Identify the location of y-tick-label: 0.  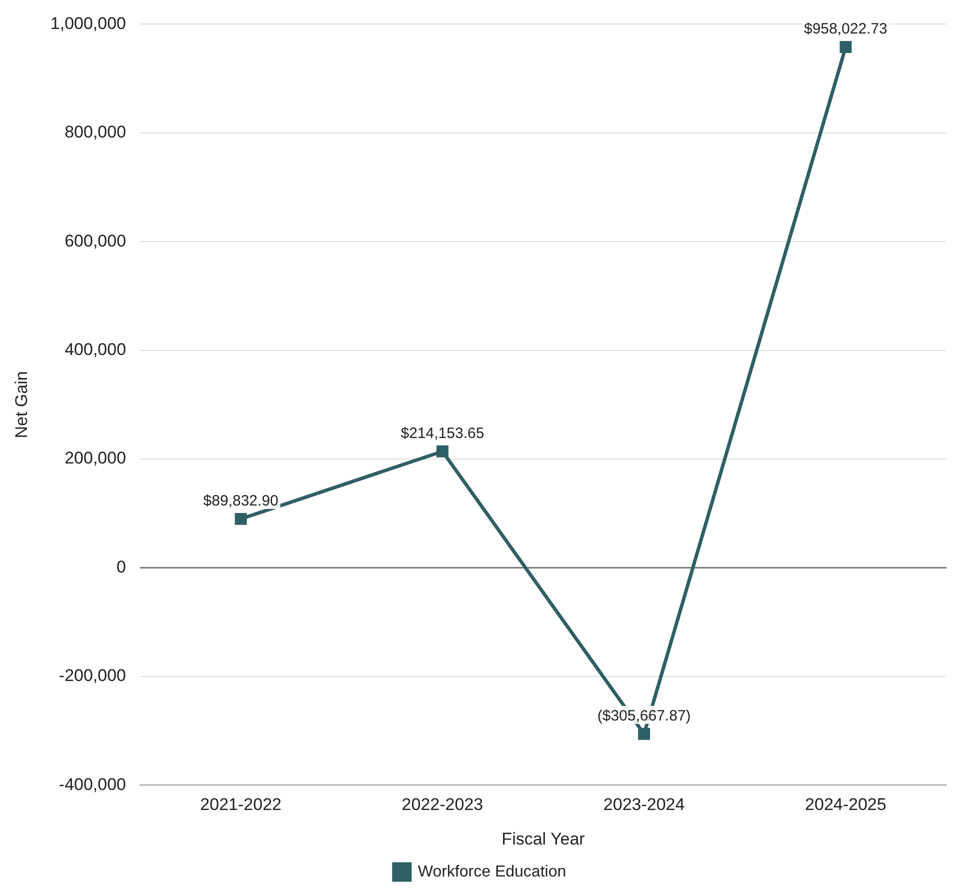
(121, 566).